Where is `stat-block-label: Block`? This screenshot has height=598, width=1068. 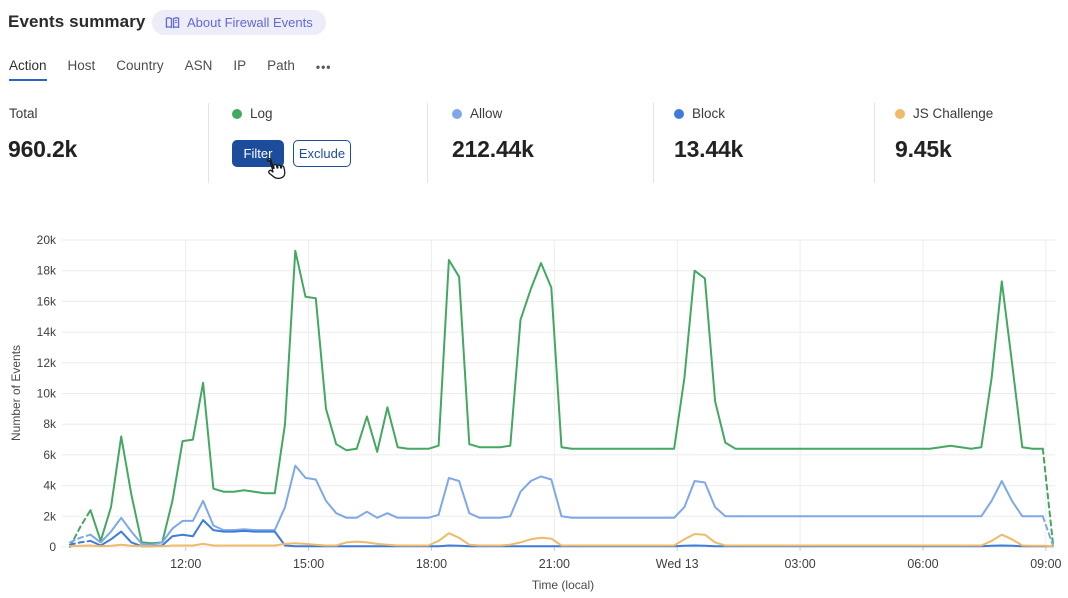
stat-block-label: Block is located at coordinates (709, 113).